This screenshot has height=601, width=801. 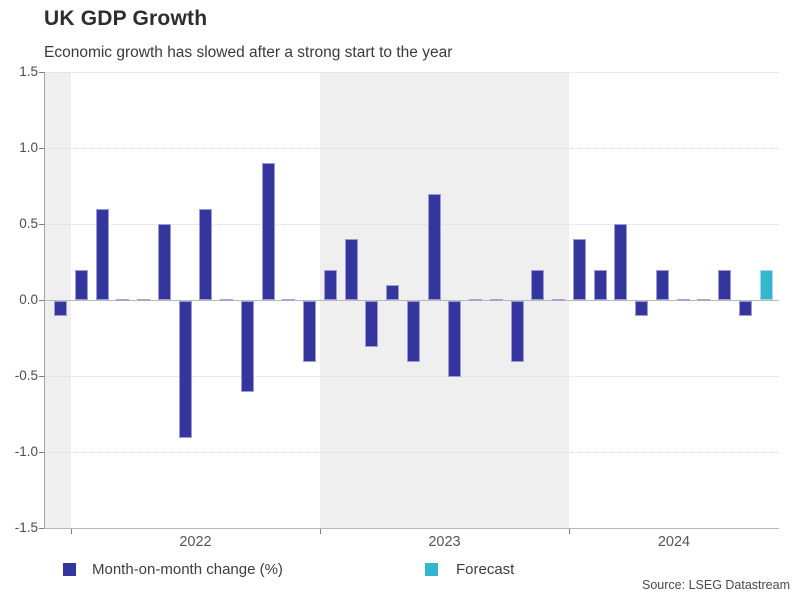 What do you see at coordinates (320, 531) in the screenshot?
I see `x-axis-tick-2023` at bounding box center [320, 531].